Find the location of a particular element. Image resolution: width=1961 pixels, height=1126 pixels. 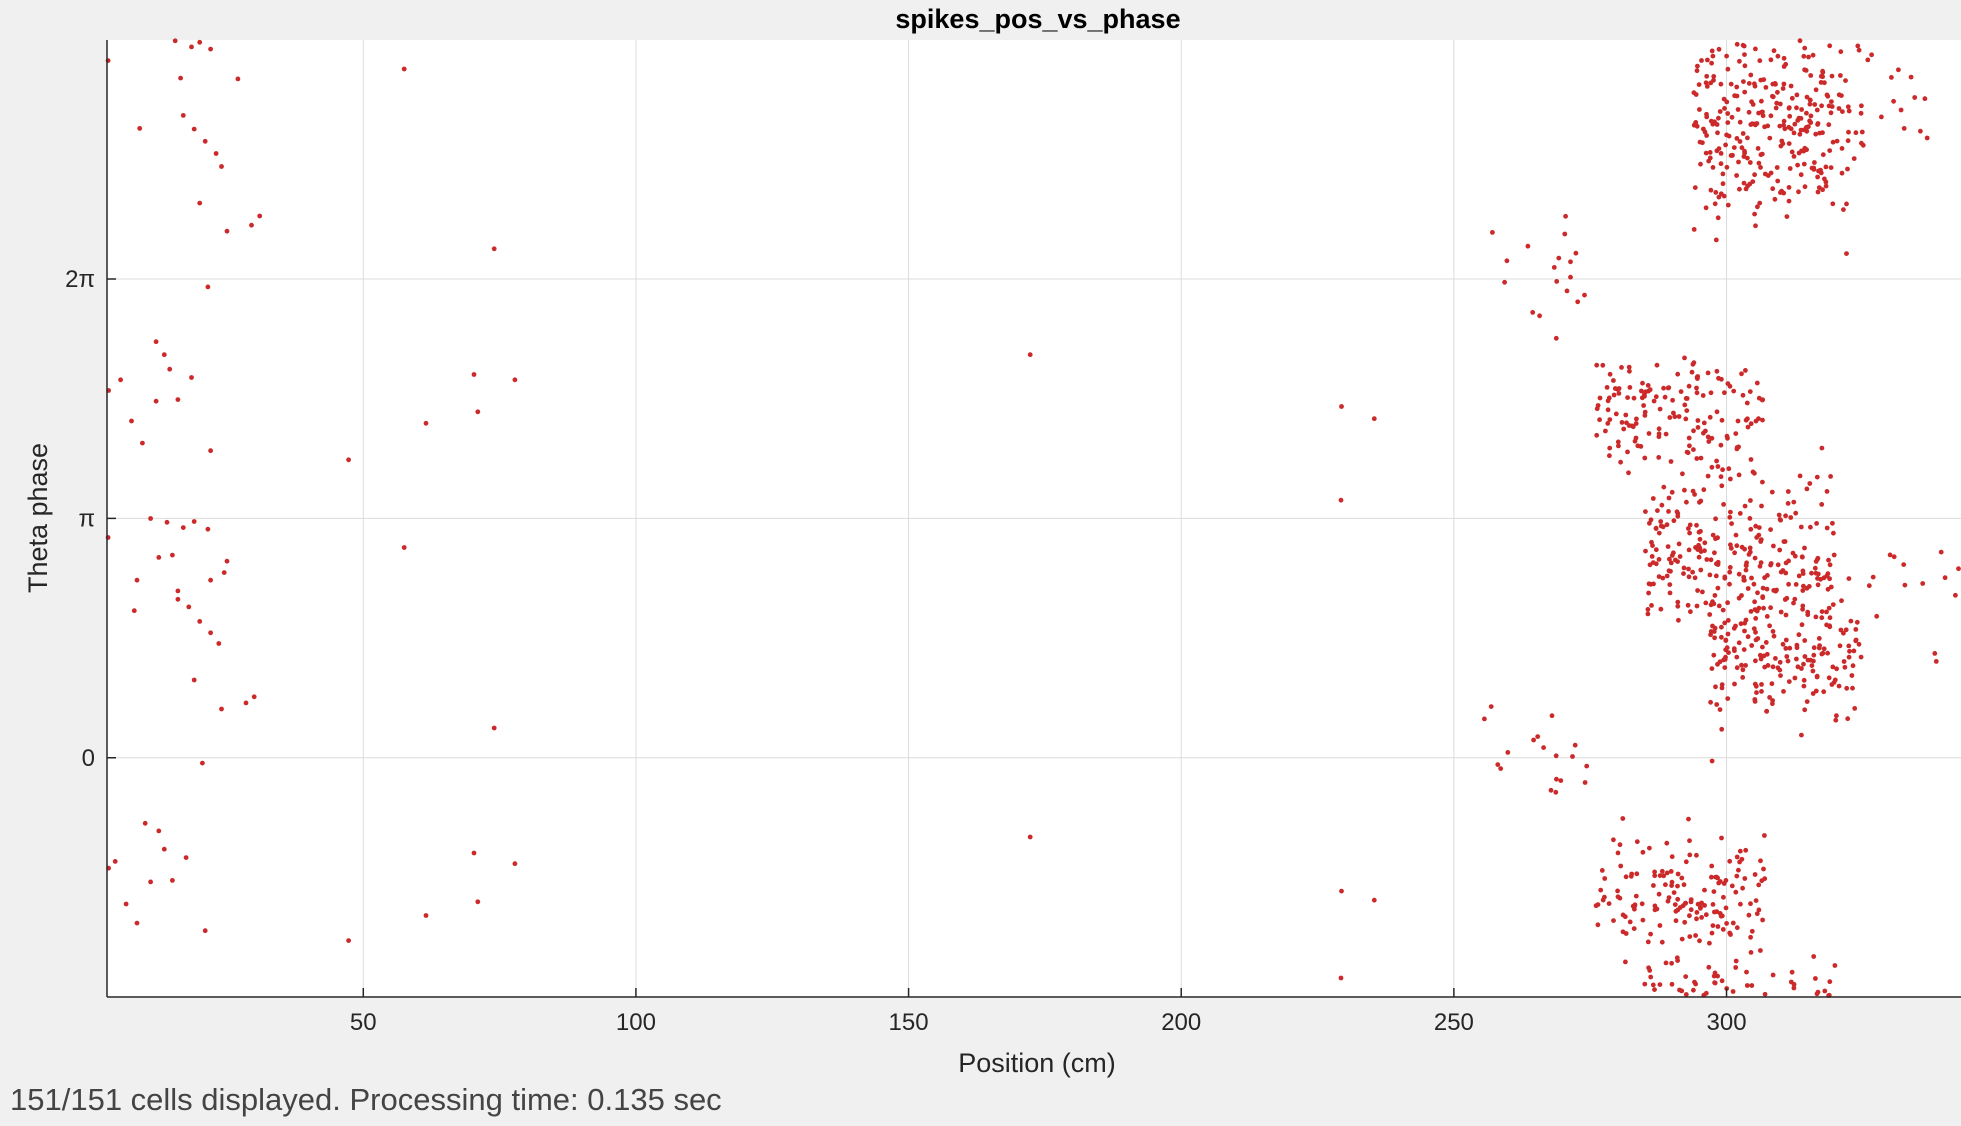

x-tick-label: 200 is located at coordinates (1181, 1022).